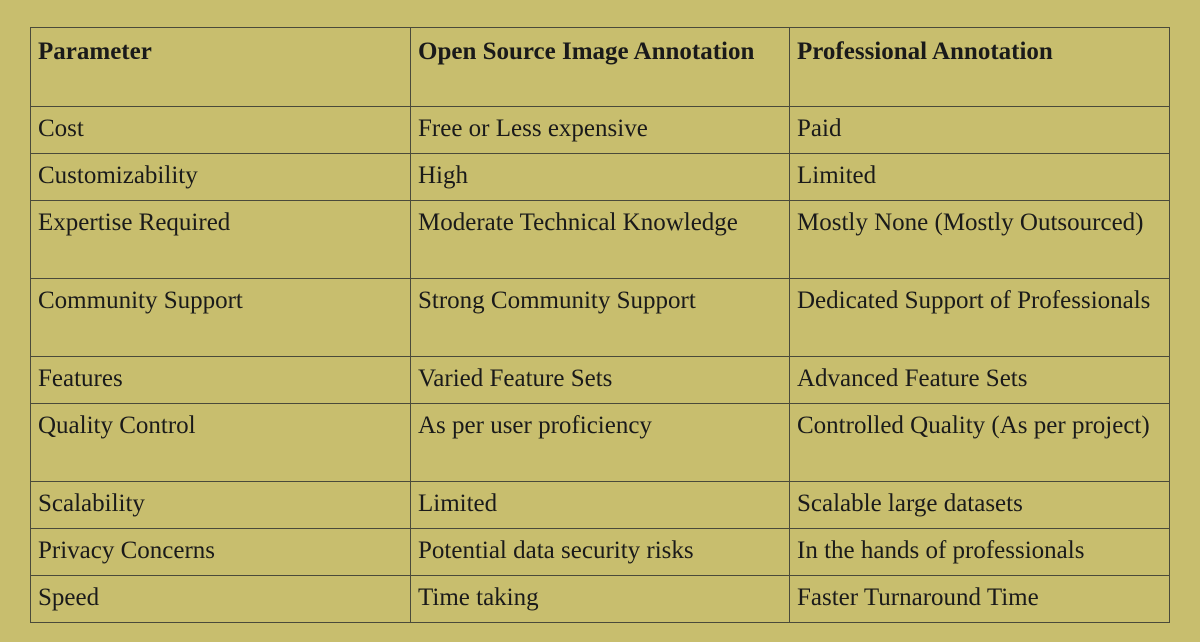 The height and width of the screenshot is (642, 1200). What do you see at coordinates (979, 552) in the screenshot?
I see `cell-professional: In the hands of professionals` at bounding box center [979, 552].